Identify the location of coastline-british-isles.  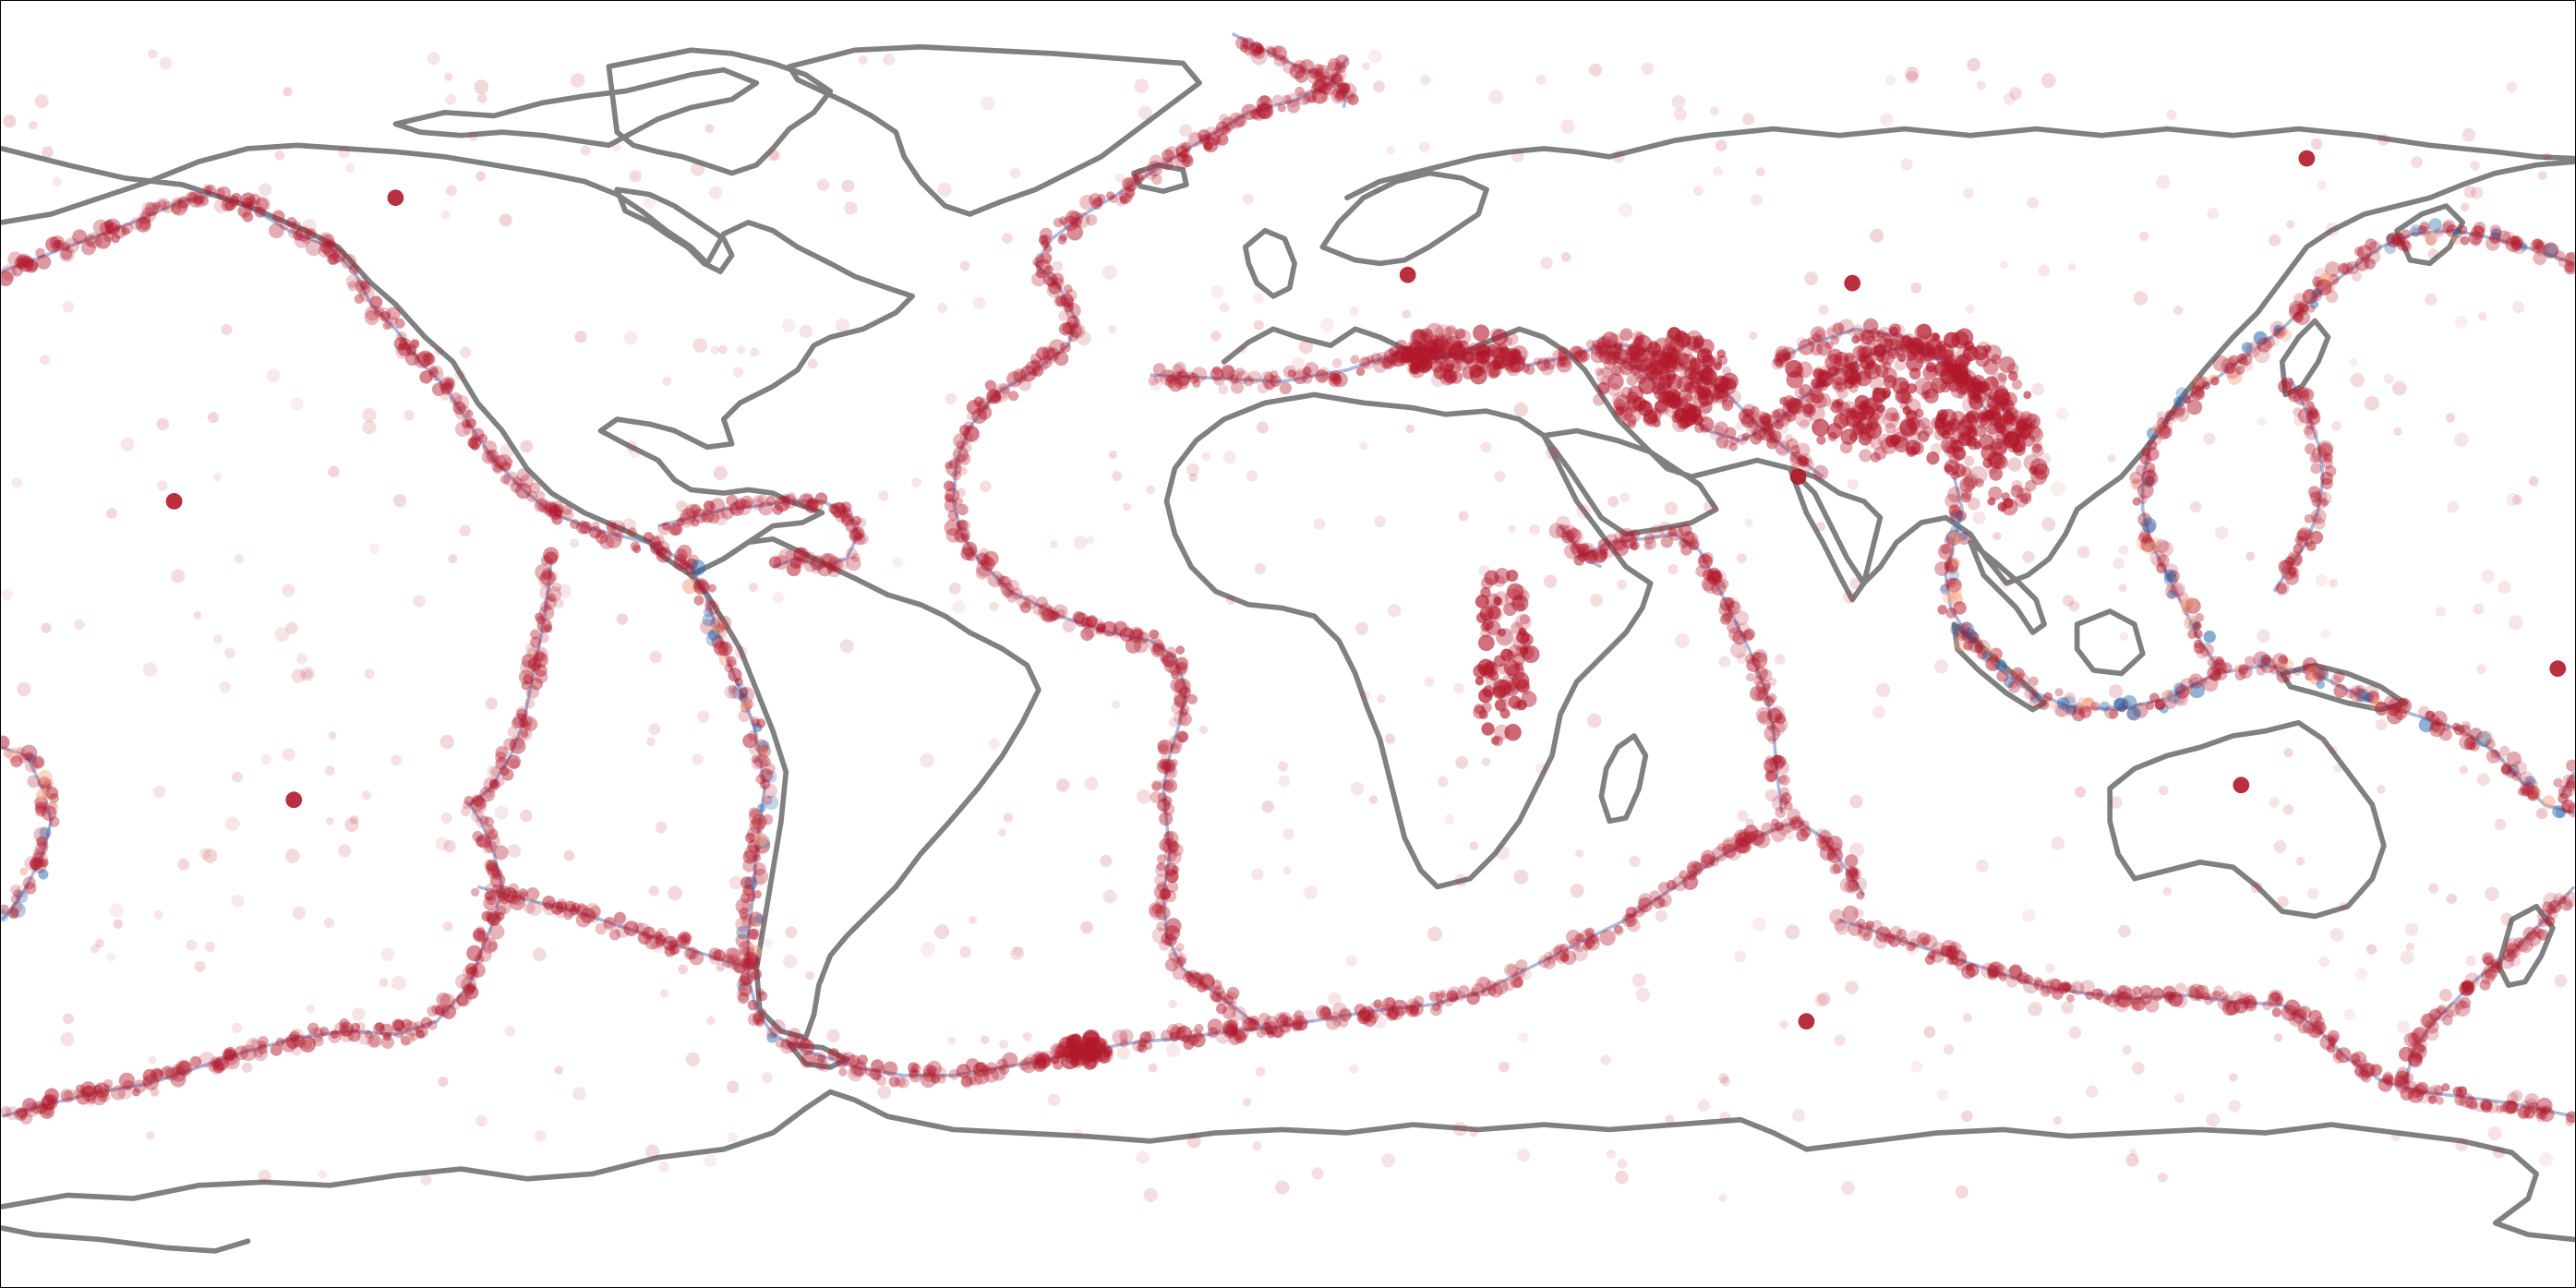
(1269, 263).